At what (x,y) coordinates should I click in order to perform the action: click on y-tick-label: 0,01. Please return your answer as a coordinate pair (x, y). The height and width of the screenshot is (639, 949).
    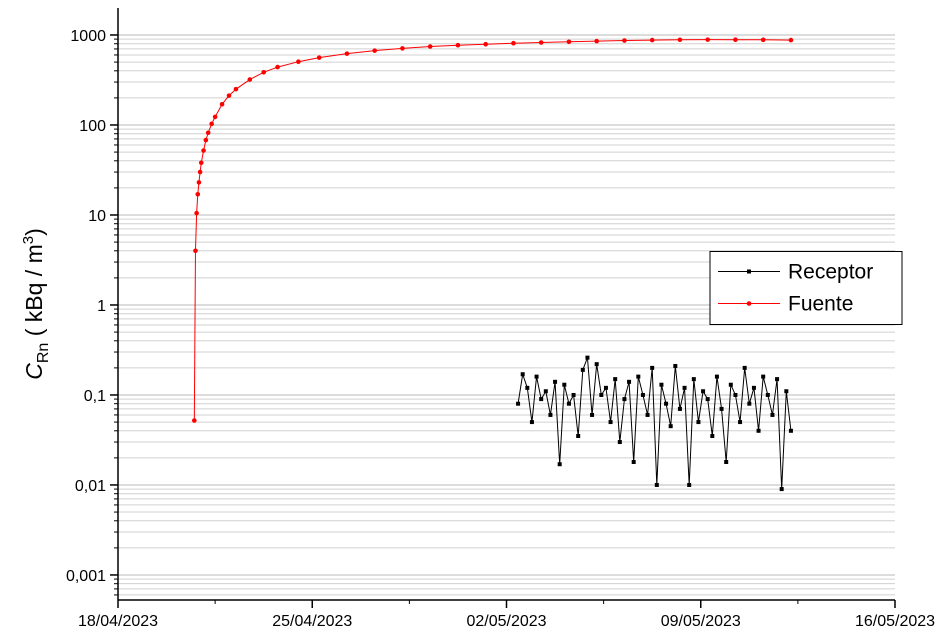
    Looking at the image, I should click on (90, 486).